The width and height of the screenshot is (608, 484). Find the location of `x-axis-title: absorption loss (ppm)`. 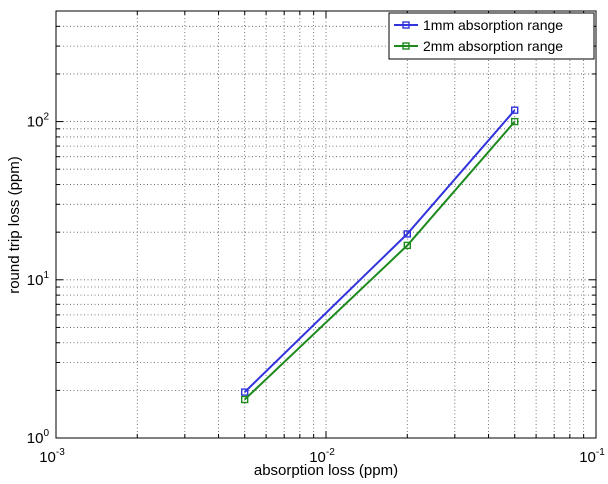

x-axis-title: absorption loss (ppm) is located at coordinates (326, 470).